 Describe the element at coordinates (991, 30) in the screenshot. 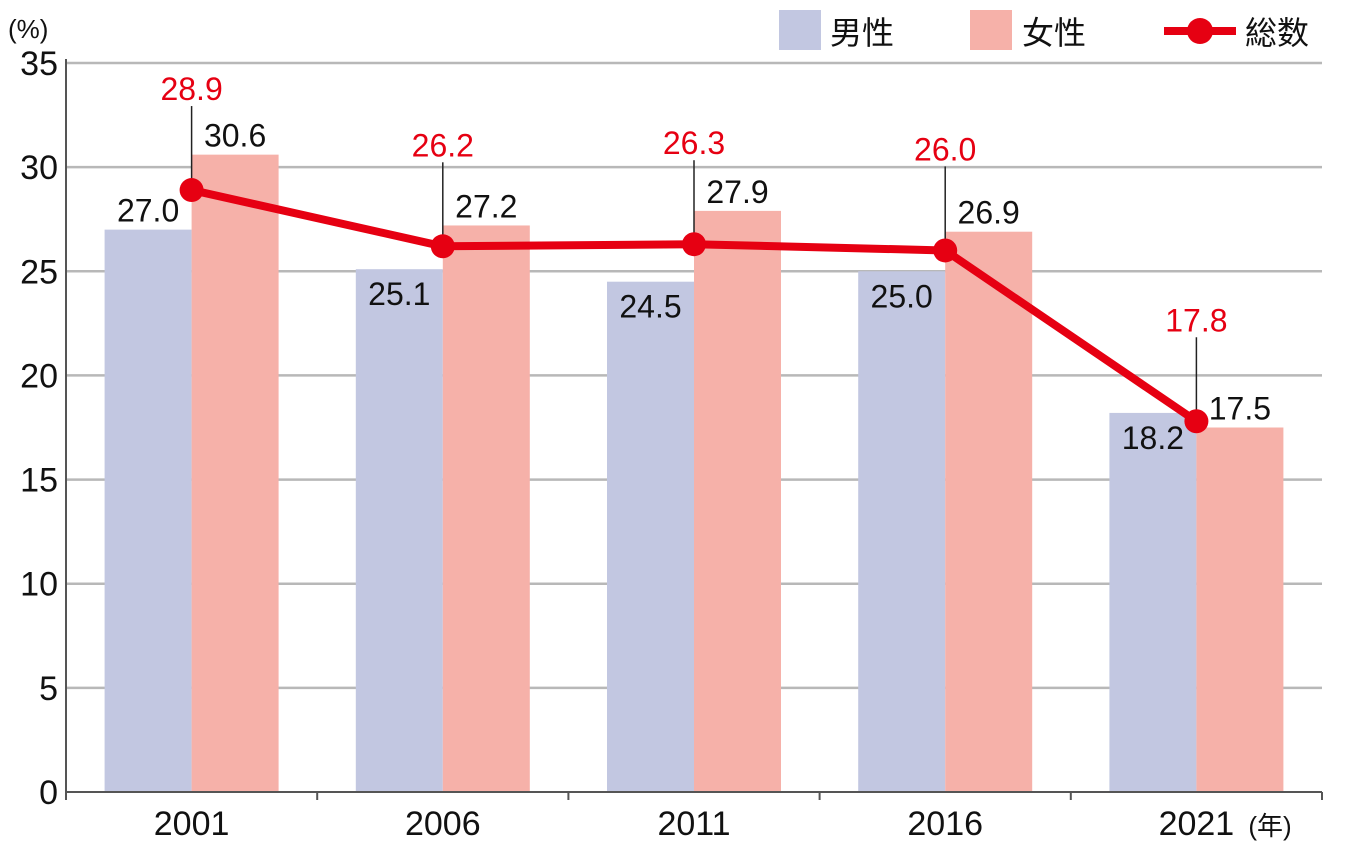

I see `legend-swatch-female` at that location.